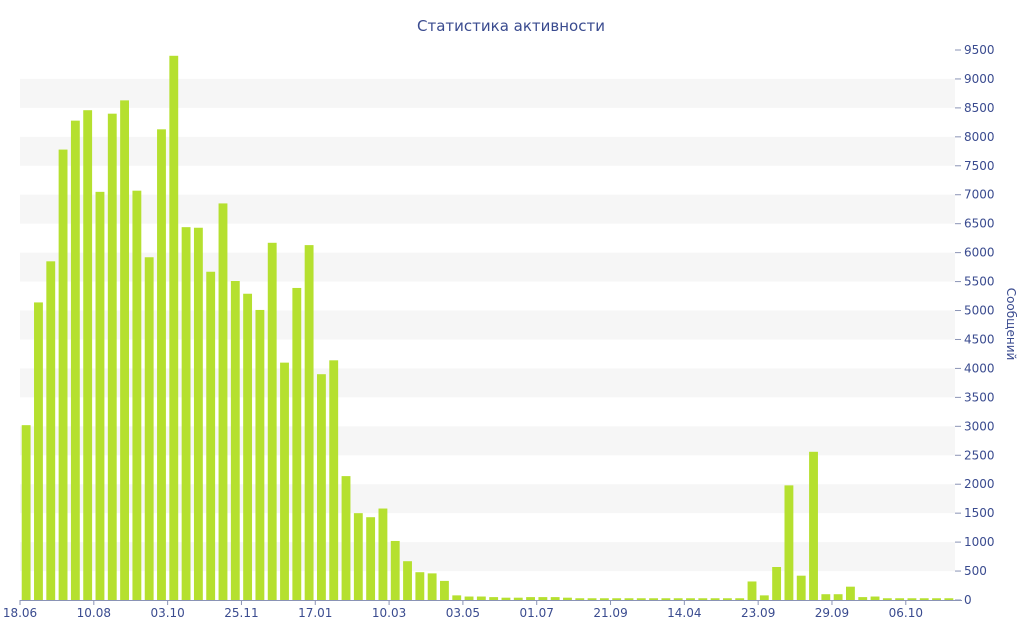  Describe the element at coordinates (511, 26) in the screenshot. I see `chart-title: Статистика активности` at that location.